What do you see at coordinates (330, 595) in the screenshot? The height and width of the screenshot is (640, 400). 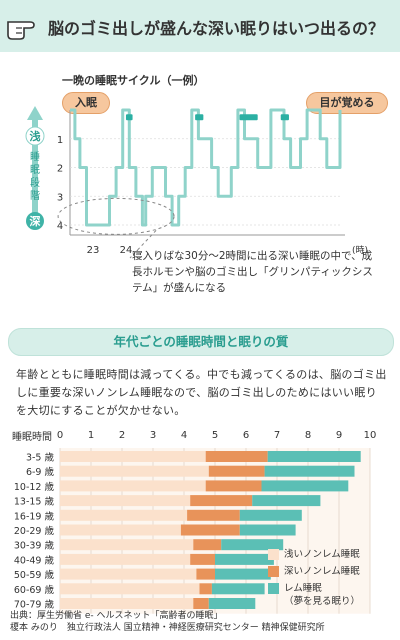 I see `legend-item: レム睡眠 （夢を見る眠り）` at bounding box center [330, 595].